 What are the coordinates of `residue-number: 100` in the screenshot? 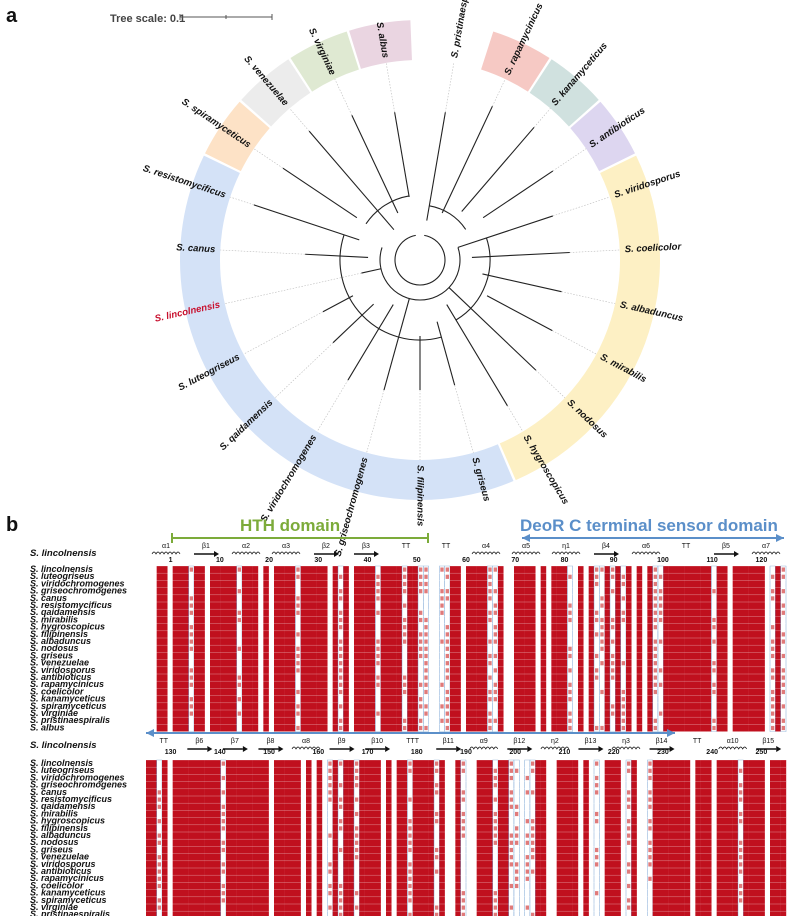 It's located at (663, 560).